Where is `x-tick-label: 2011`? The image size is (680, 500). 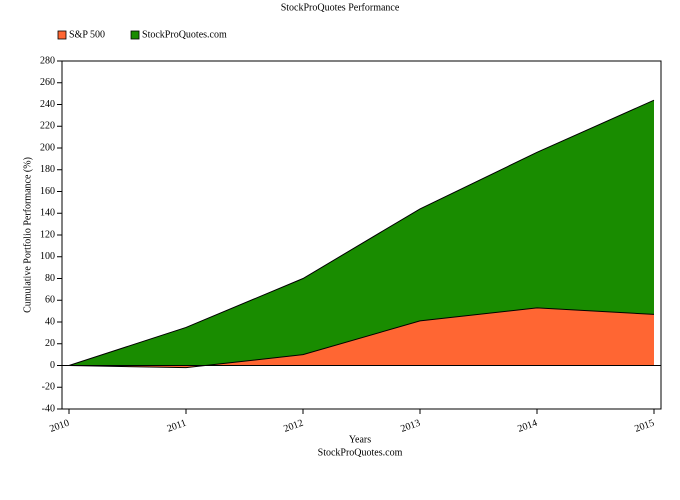 x-tick-label: 2011 is located at coordinates (177, 426).